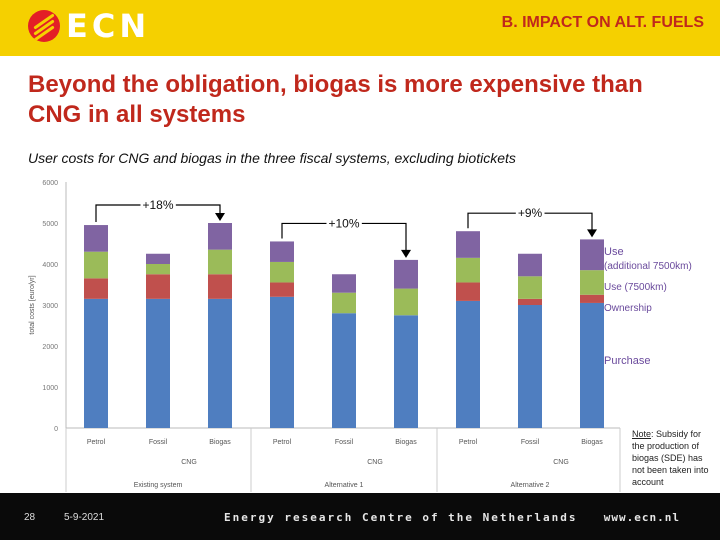  I want to click on footer-url: www.ecn.nl, so click(641, 517).